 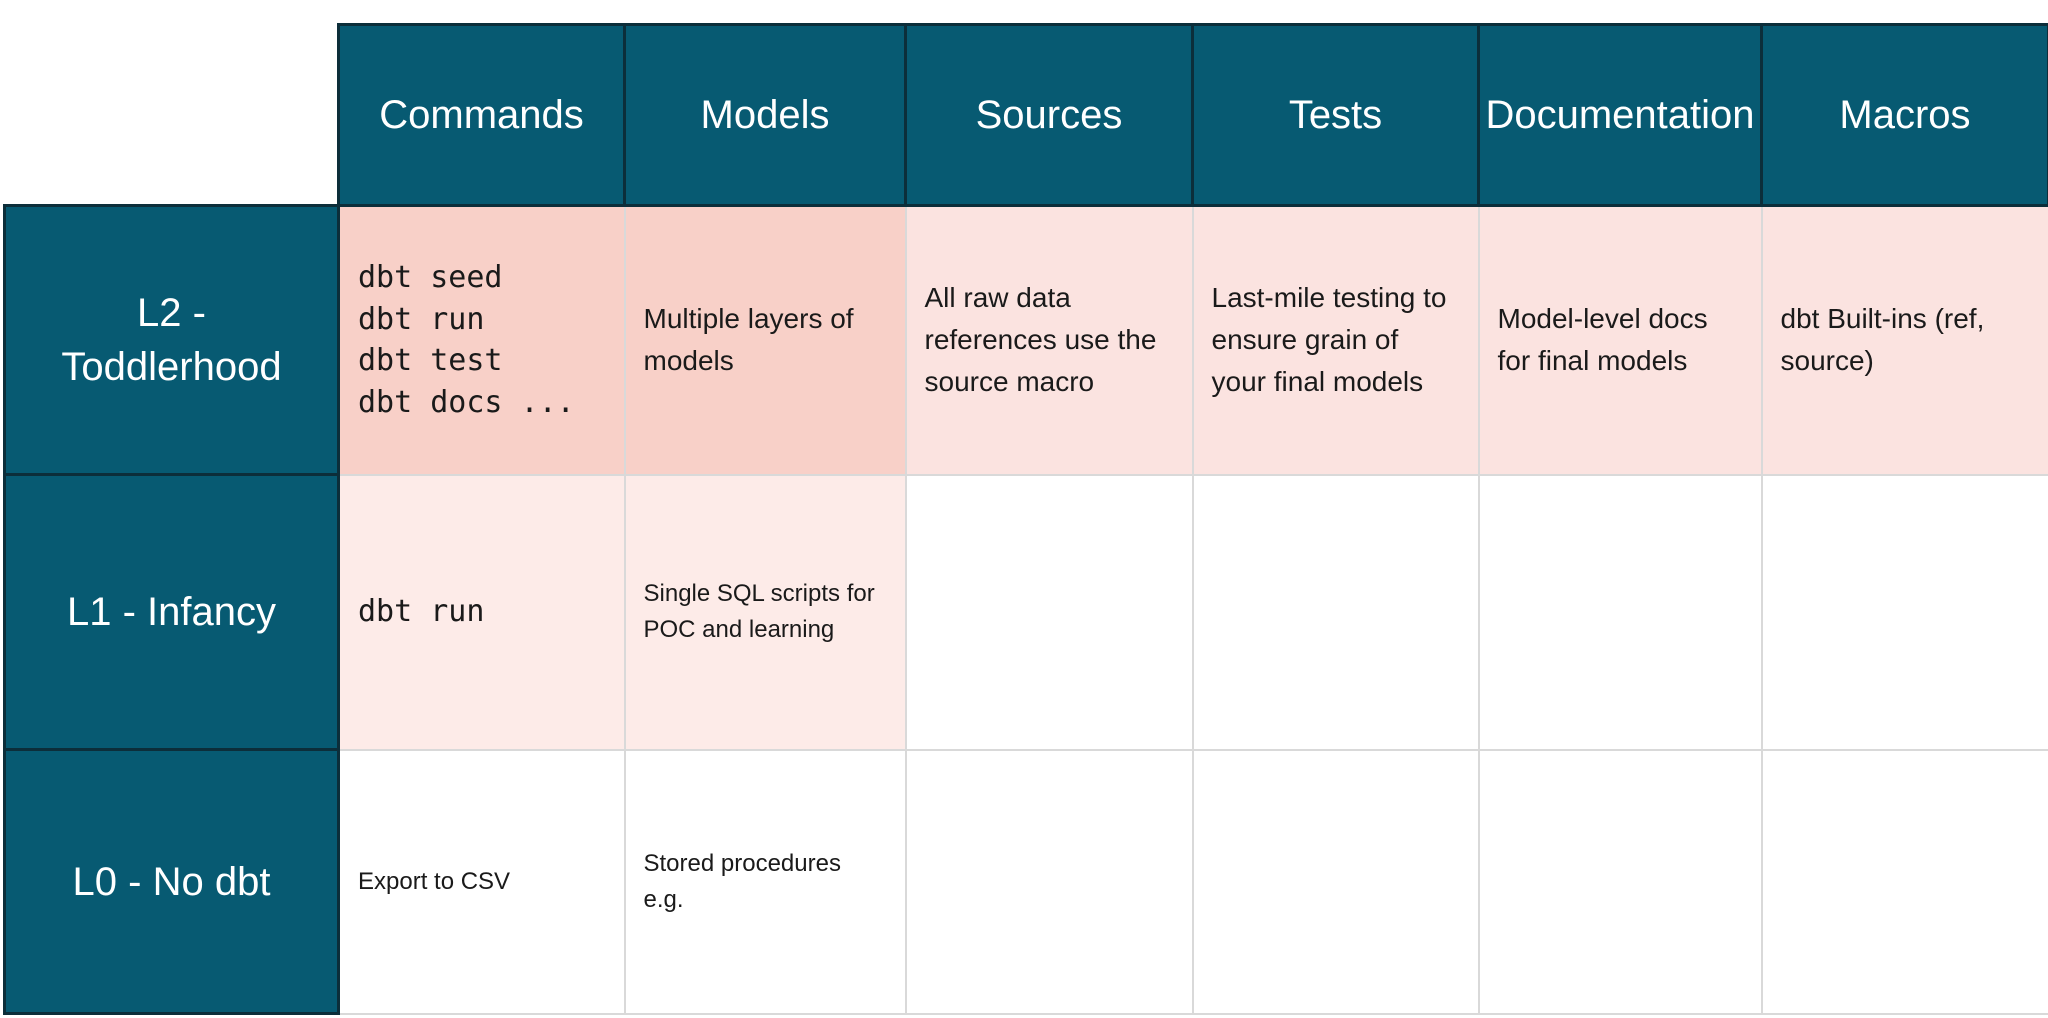 I want to click on cell-l2-documentation: Model-level docs for final models, so click(x=1620, y=340).